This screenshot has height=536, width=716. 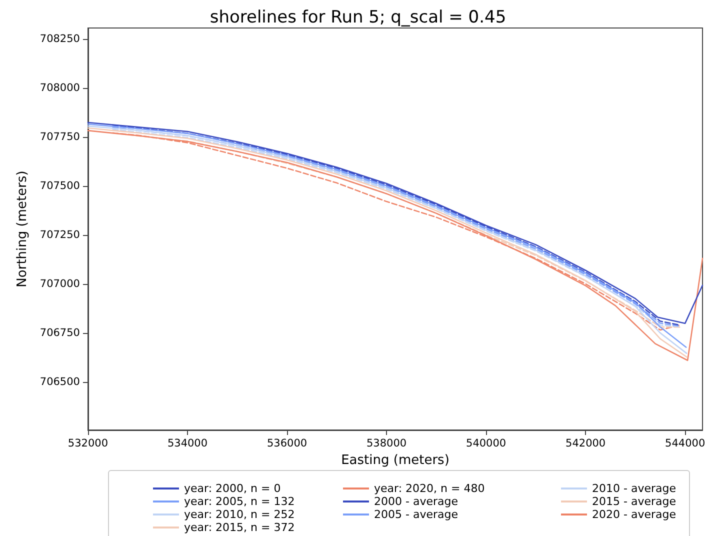 I want to click on x-tick-label: 538000, so click(x=386, y=444).